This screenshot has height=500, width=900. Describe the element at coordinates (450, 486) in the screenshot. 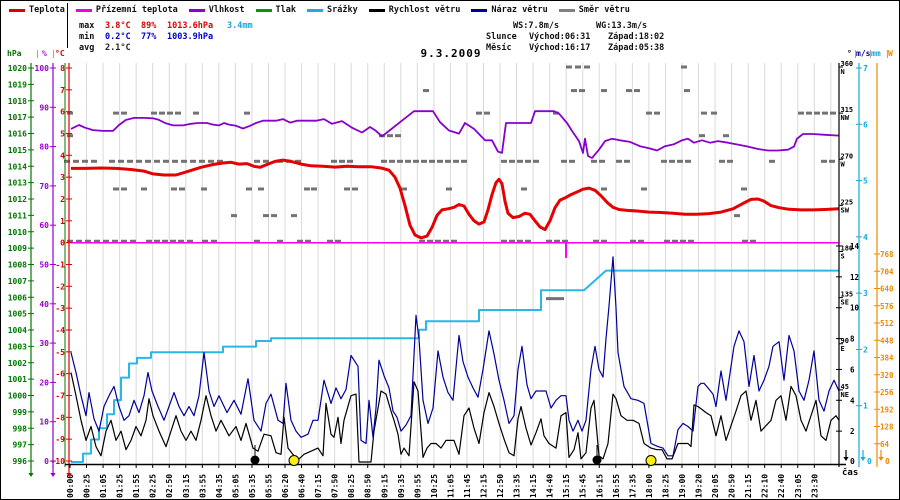

I see `time-tick-label: 11:05` at that location.